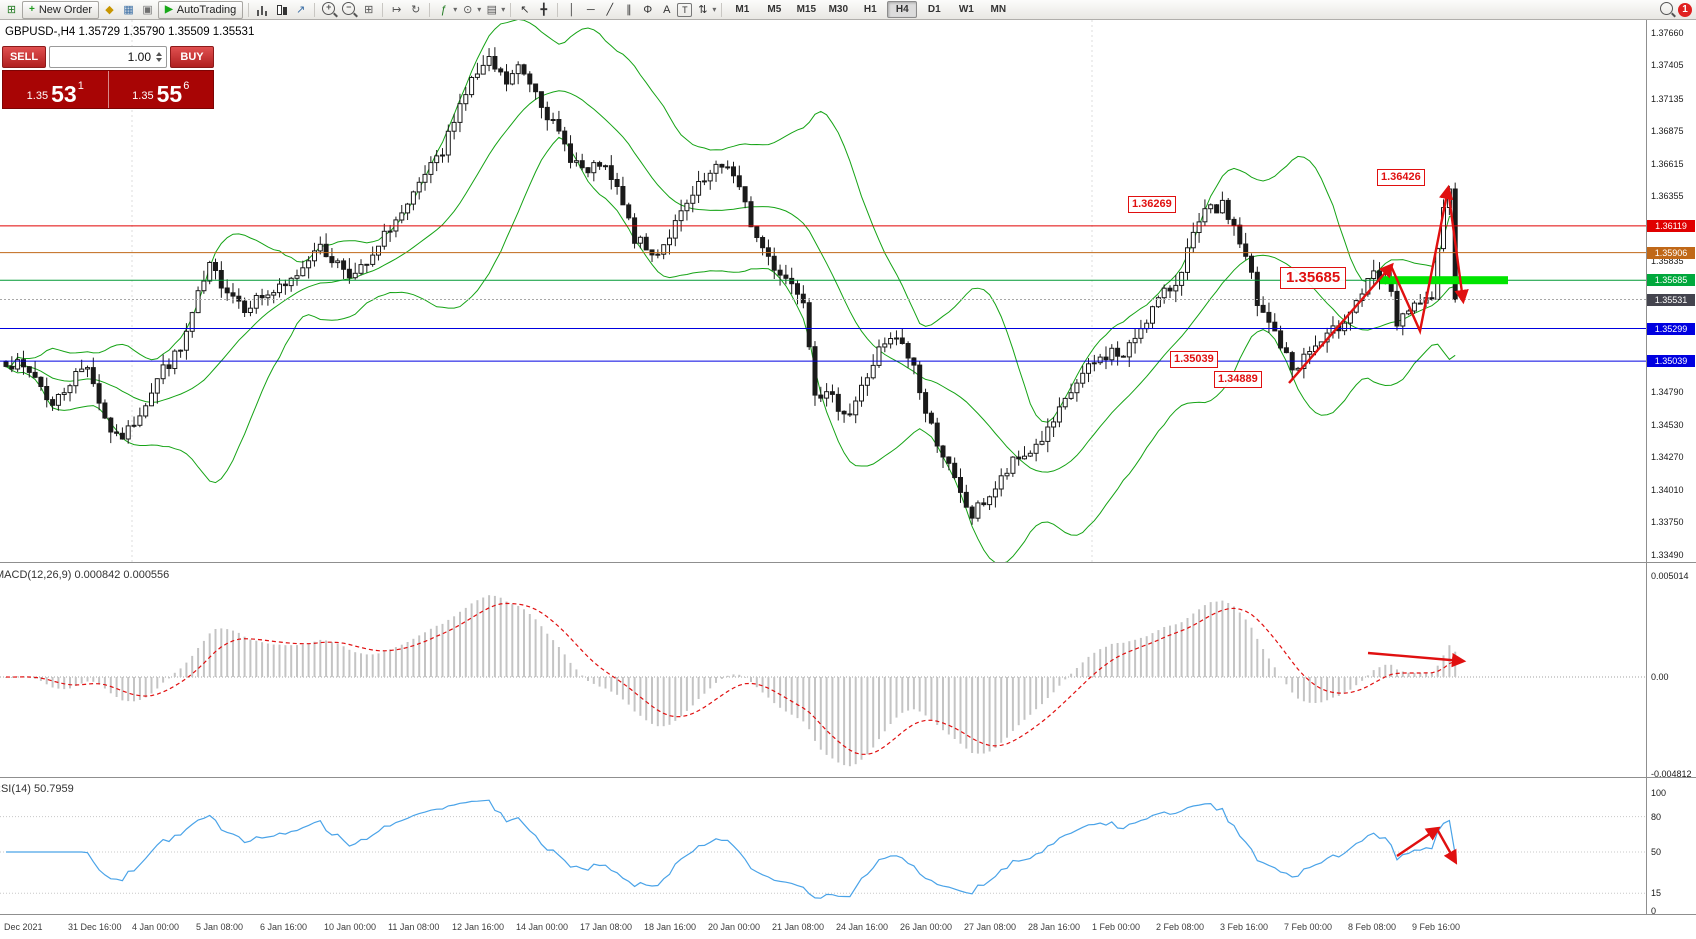 The image size is (1696, 939). I want to click on auto-scroll-icon: ↻, so click(416, 10).